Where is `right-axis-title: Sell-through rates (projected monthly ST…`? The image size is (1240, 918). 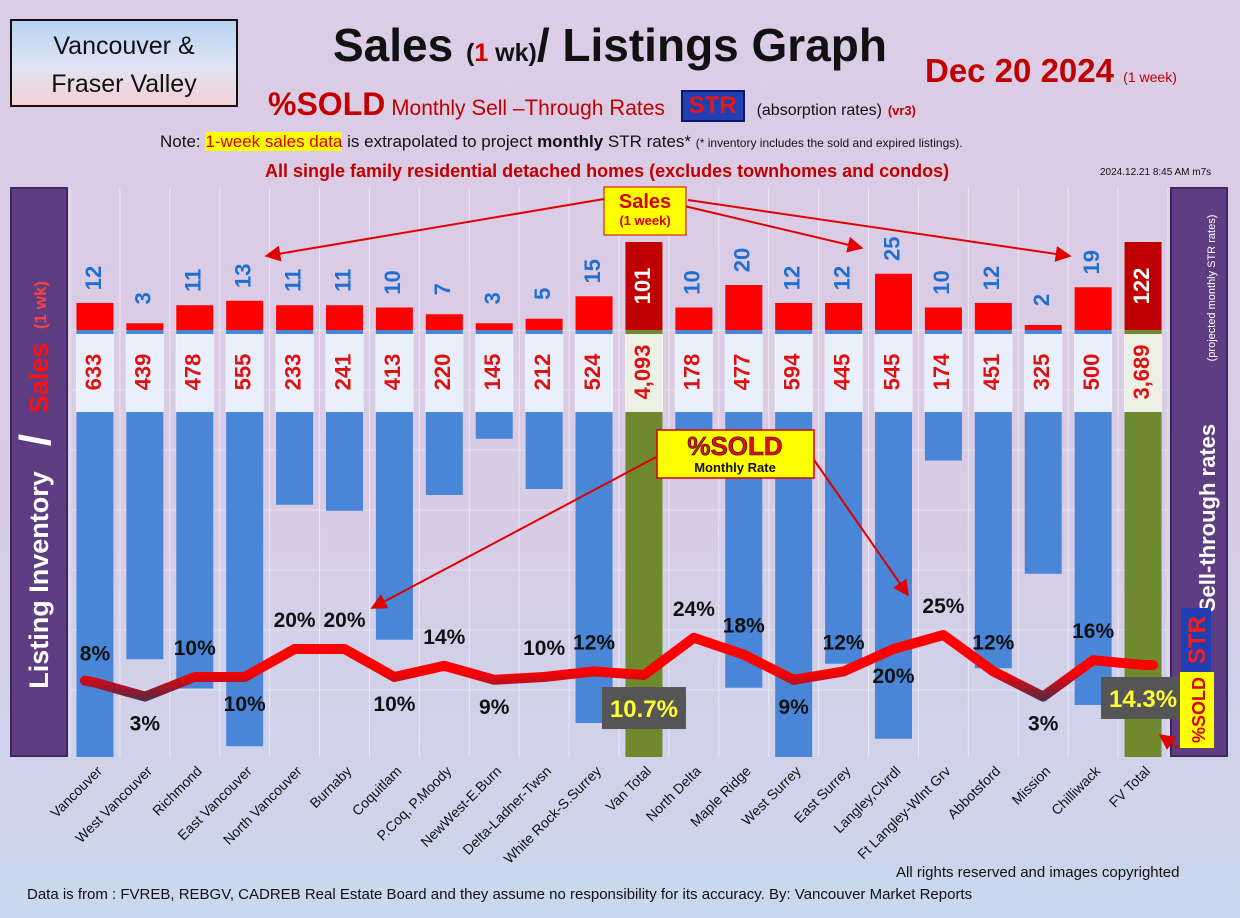
right-axis-title: Sell-through rates (projected monthly ST… is located at coordinates (1207, 413).